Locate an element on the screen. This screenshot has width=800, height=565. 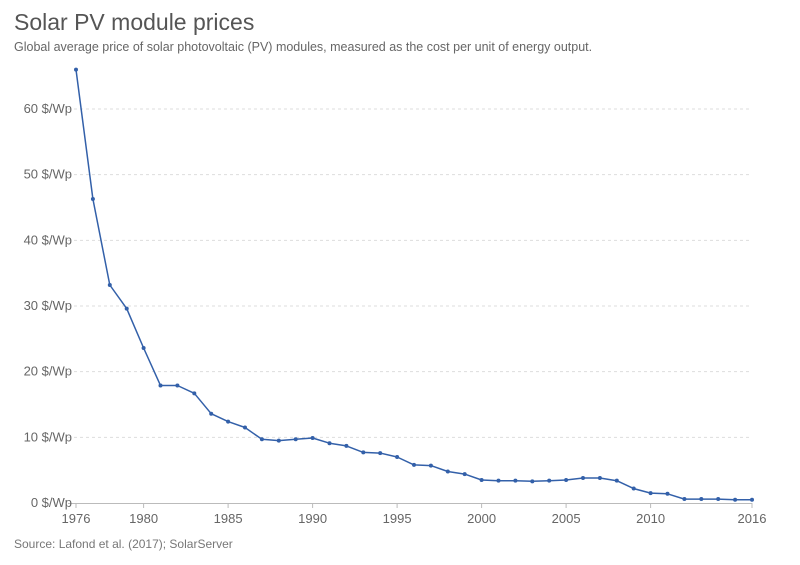
x-tick-label: 1990 is located at coordinates (312, 518).